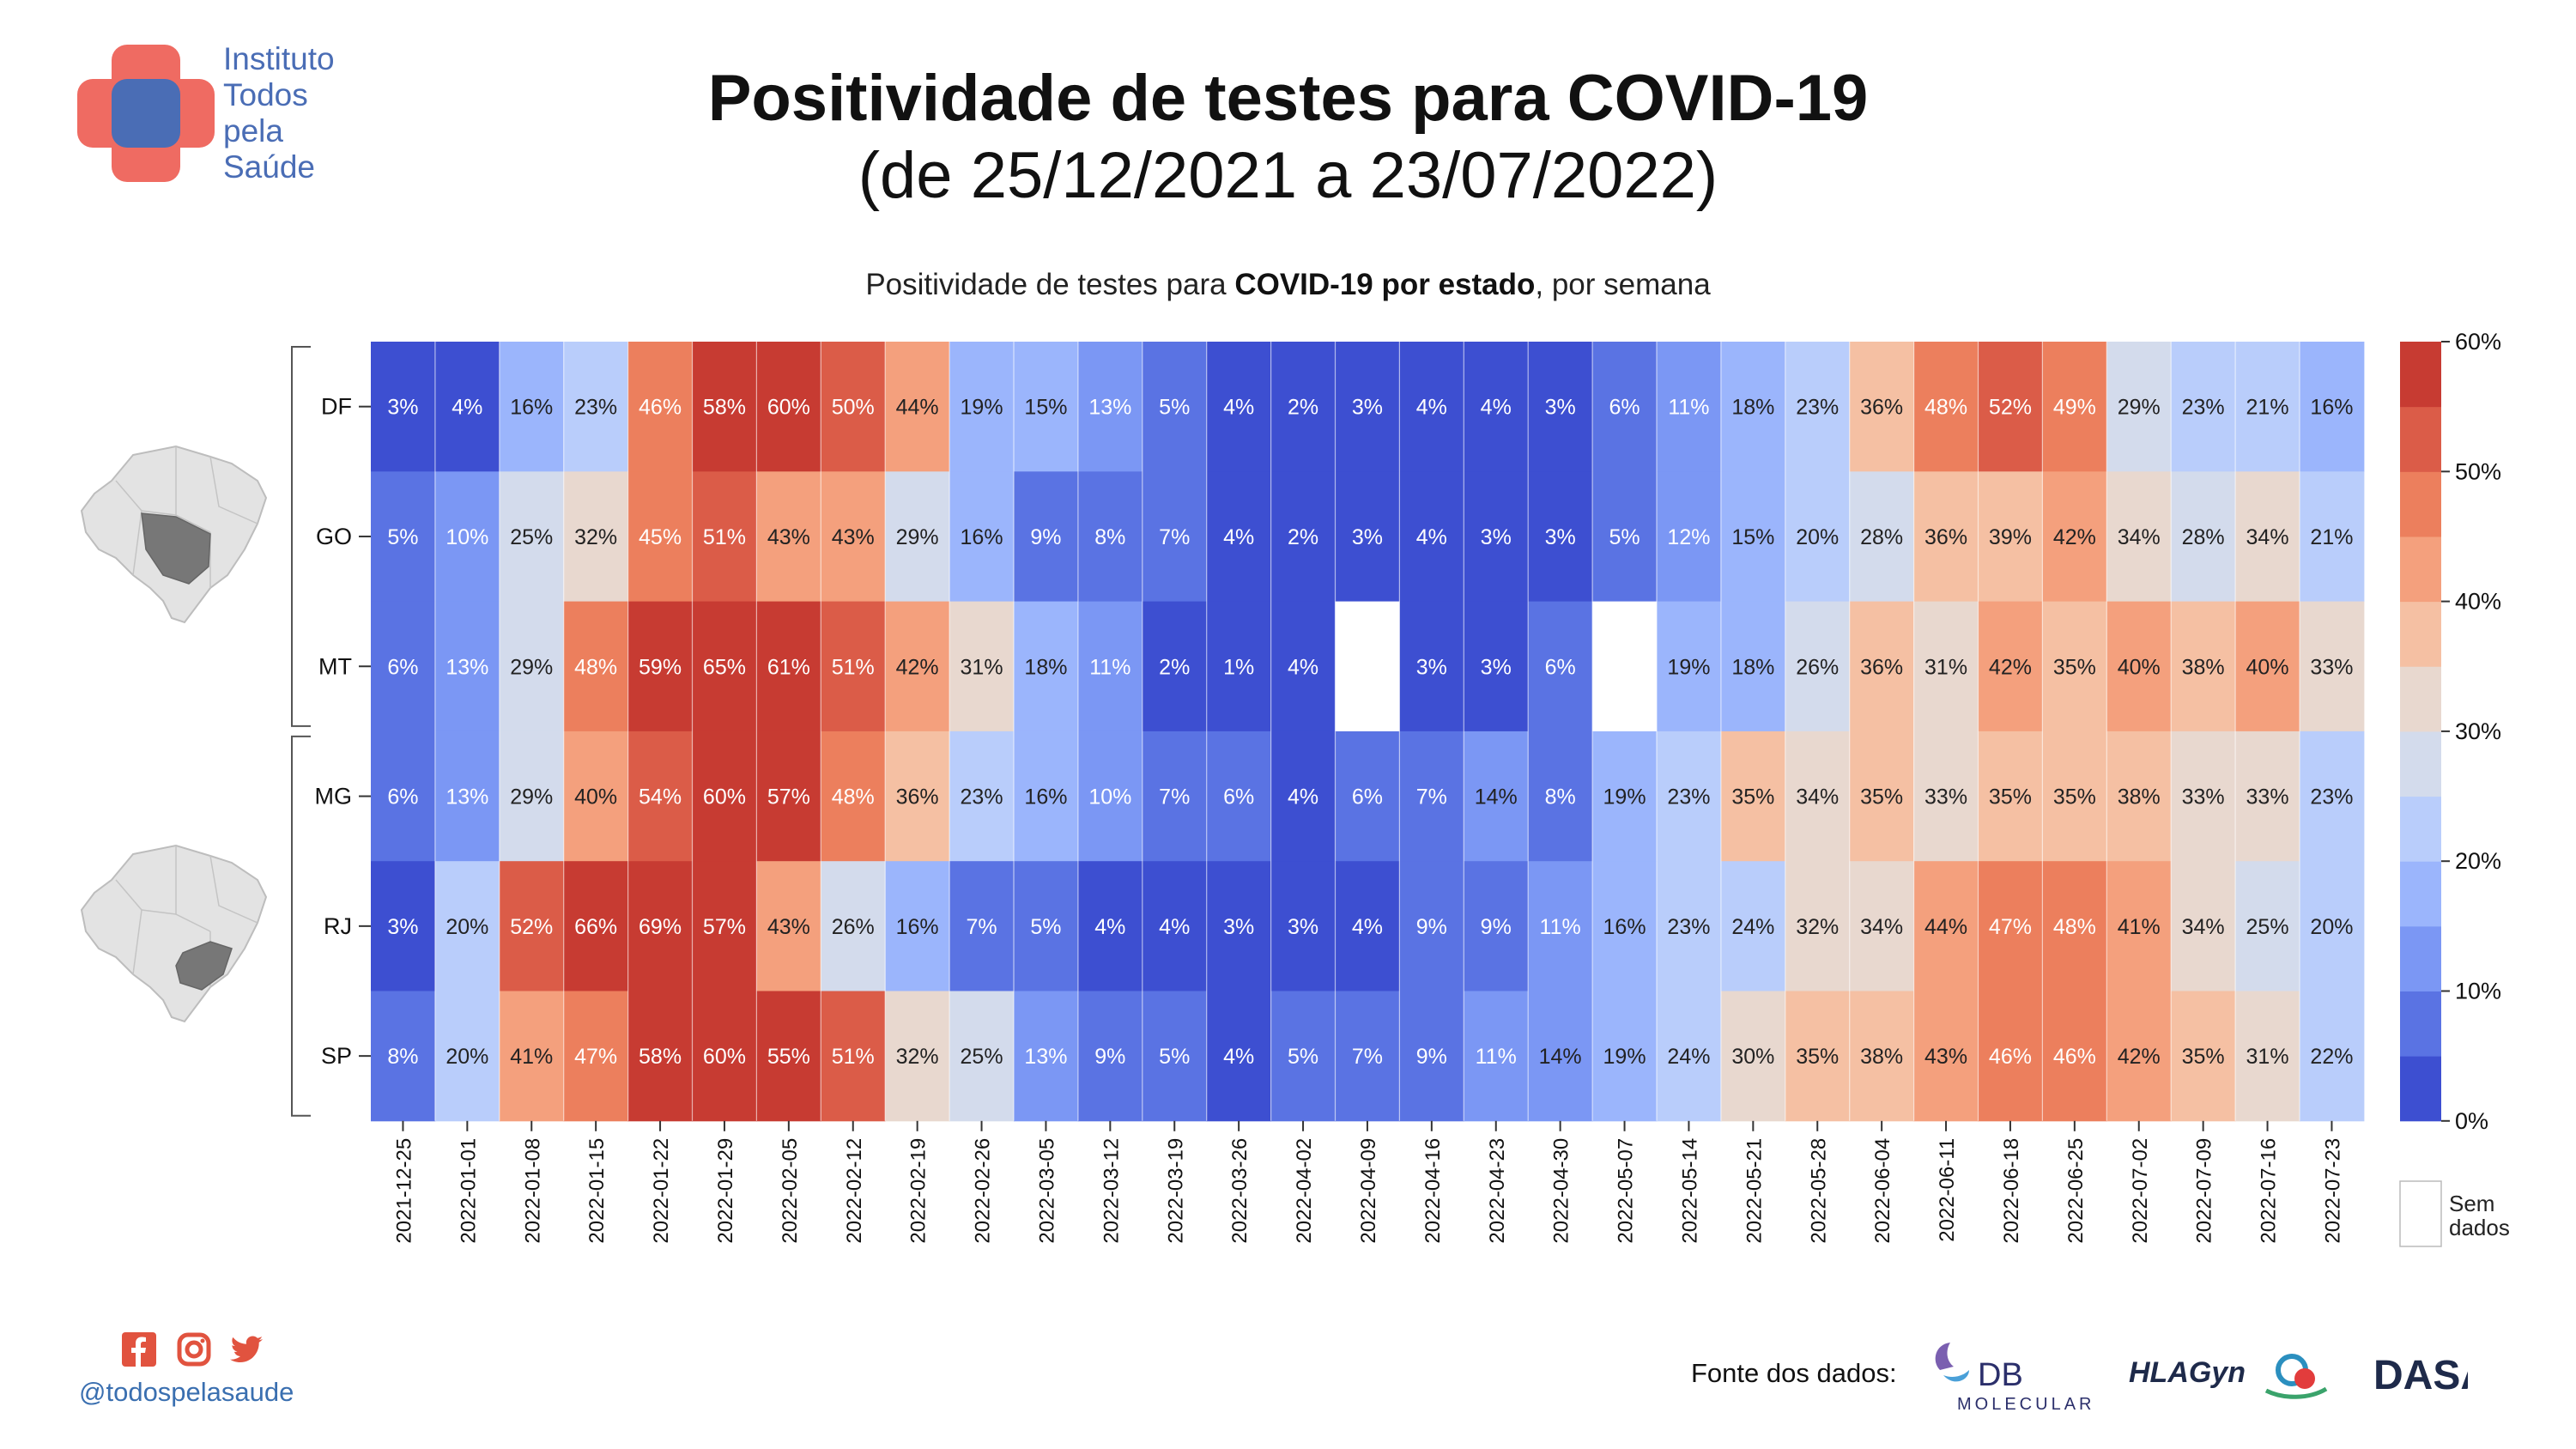 This screenshot has width=2576, height=1449. What do you see at coordinates (2478, 991) in the screenshot?
I see `colorbar-tick-label: 10%` at bounding box center [2478, 991].